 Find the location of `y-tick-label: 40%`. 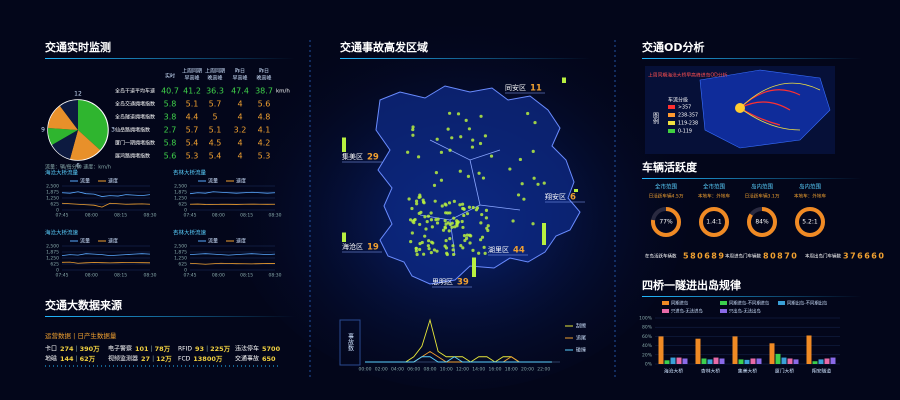

y-tick-label: 40% is located at coordinates (647, 346).